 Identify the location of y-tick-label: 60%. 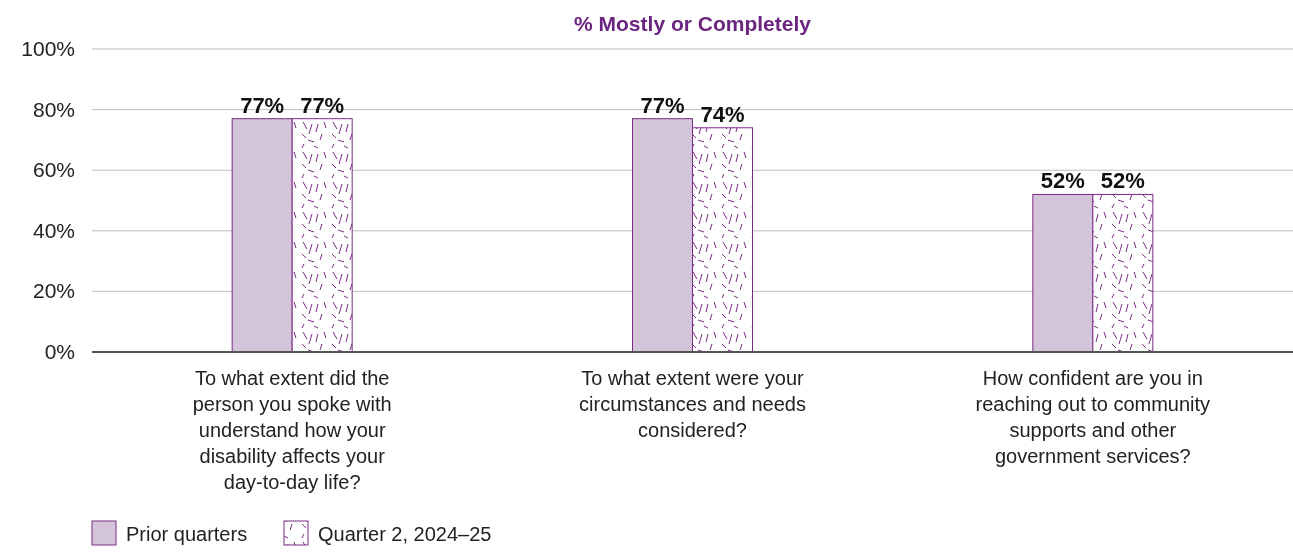
(53, 170).